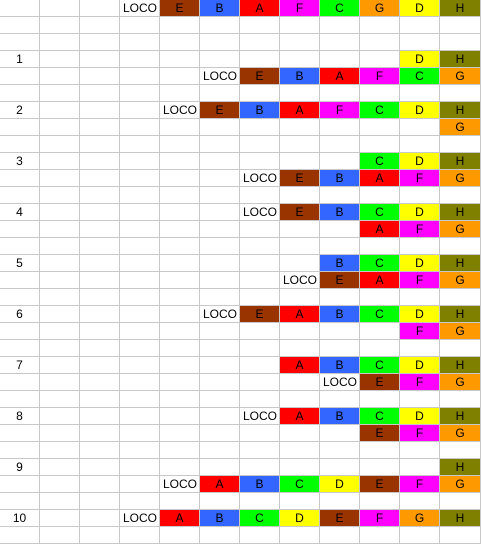 Image resolution: width=481 pixels, height=545 pixels. What do you see at coordinates (20, 263) in the screenshot?
I see `step-number-cell: 5` at bounding box center [20, 263].